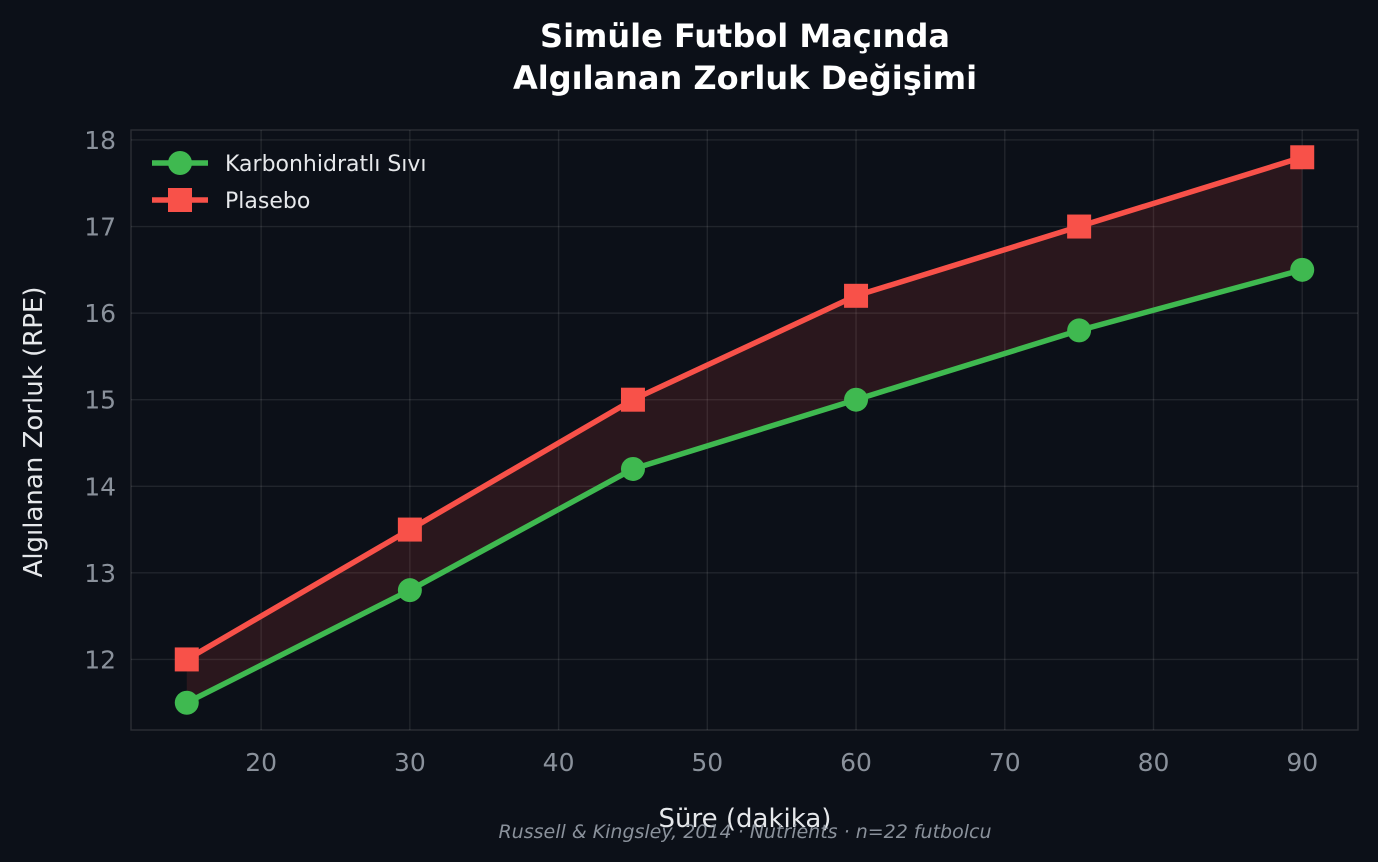 This screenshot has width=1378, height=862. I want to click on y-tick-label: 17, so click(100, 227).